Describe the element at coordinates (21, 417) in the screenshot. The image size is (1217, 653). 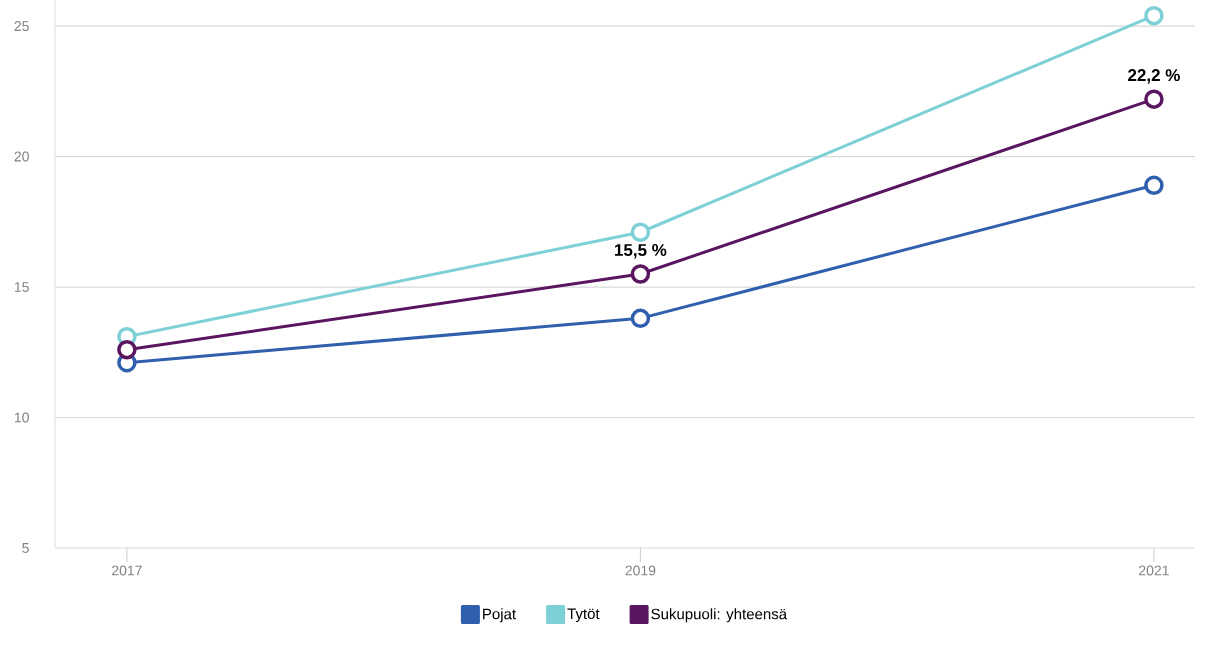
I see `y-tick-label: 10` at that location.